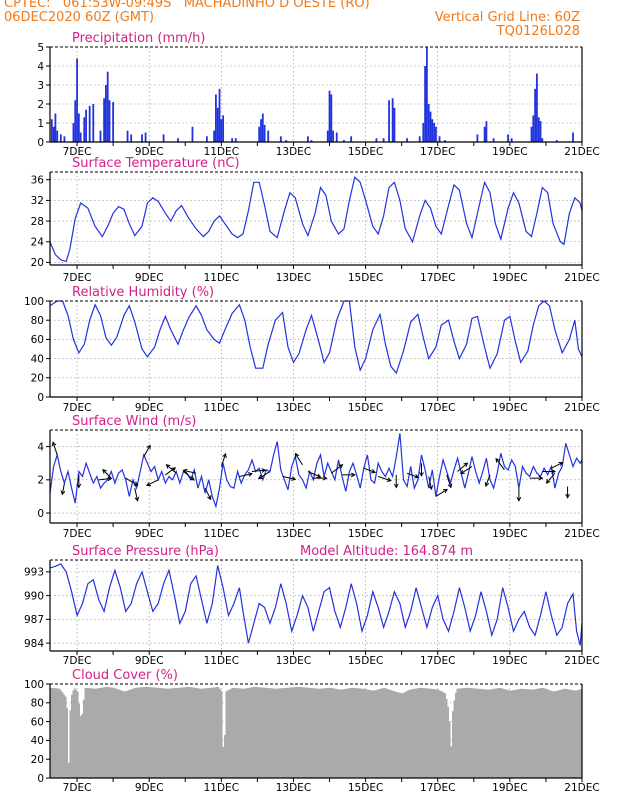 The height and width of the screenshot is (800, 618). What do you see at coordinates (37, 201) in the screenshot?
I see `y-tick-label: 32` at bounding box center [37, 201].